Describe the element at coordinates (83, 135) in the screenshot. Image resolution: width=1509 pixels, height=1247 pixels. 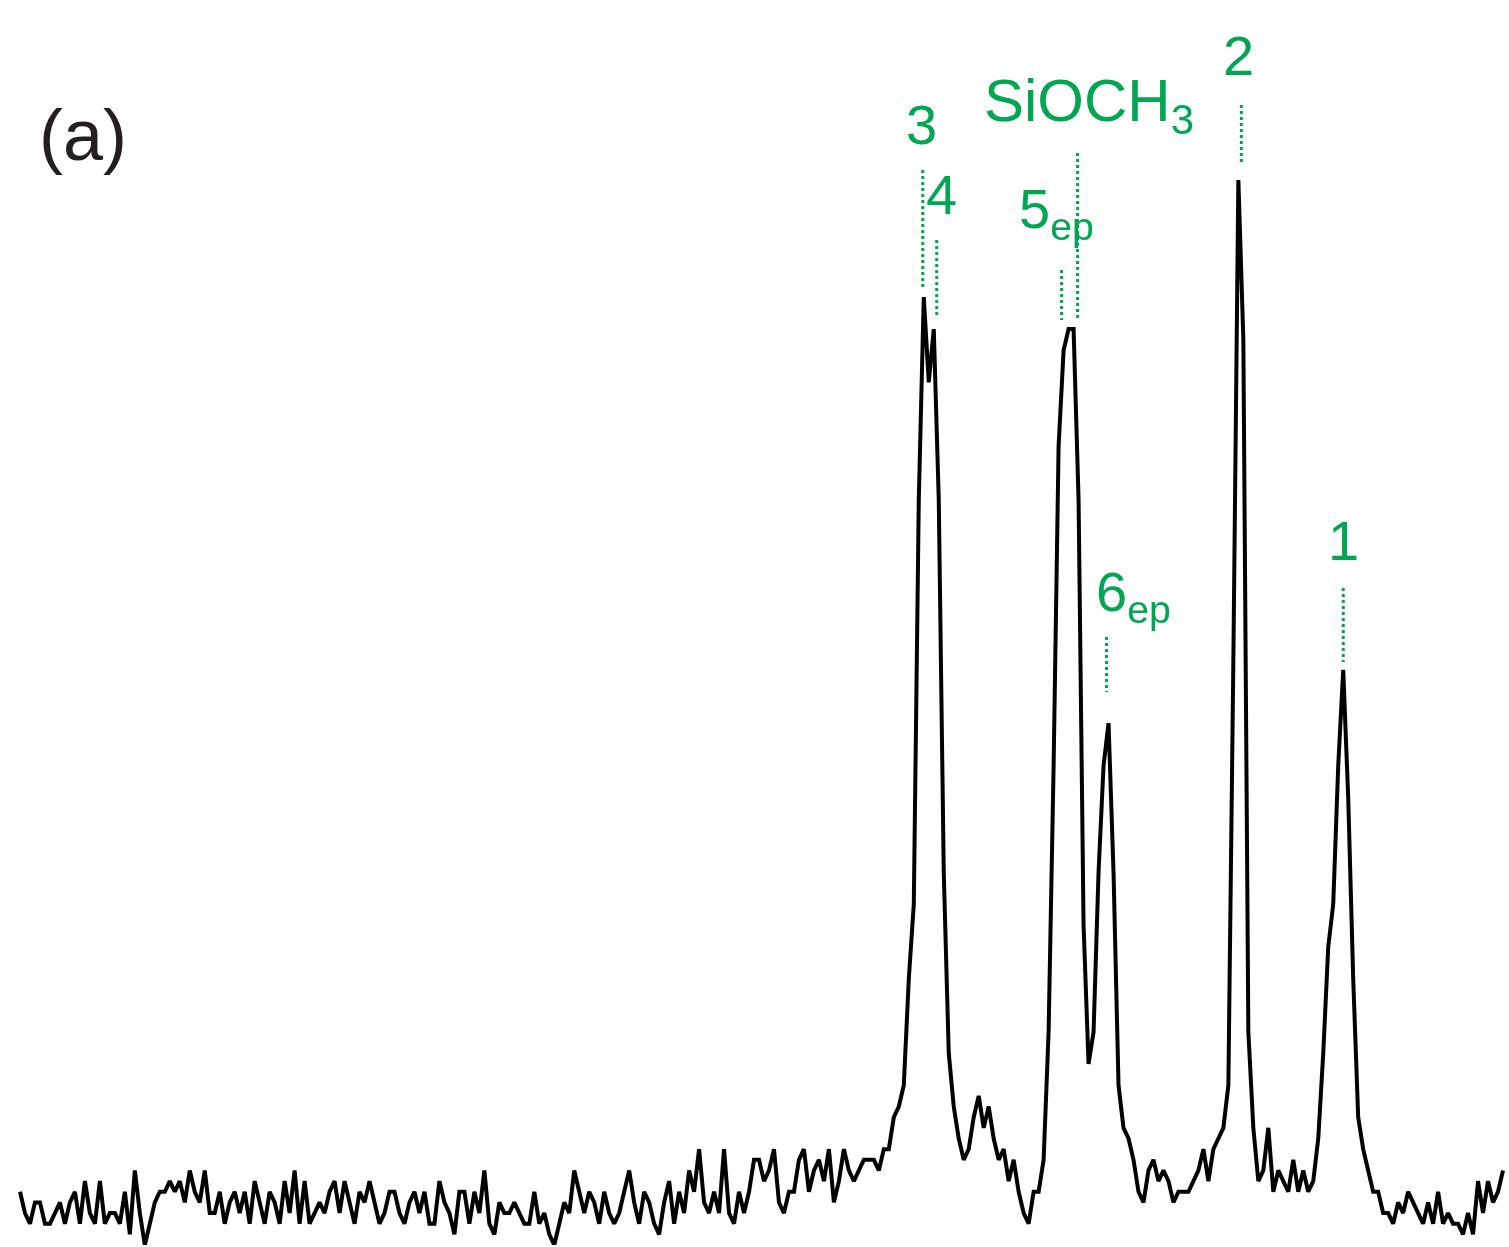
I see `text: (a)` at that location.